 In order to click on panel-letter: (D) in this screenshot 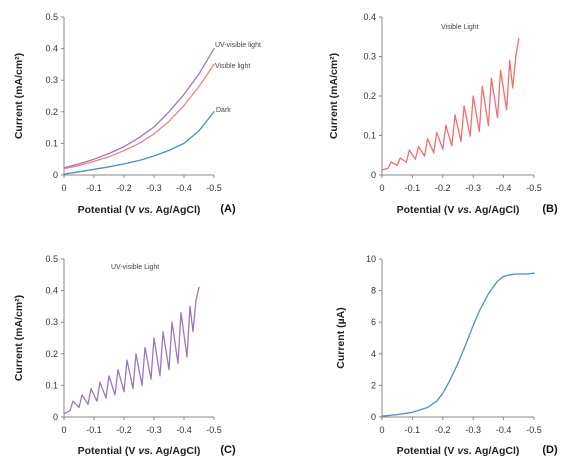, I will do `click(550, 450)`.